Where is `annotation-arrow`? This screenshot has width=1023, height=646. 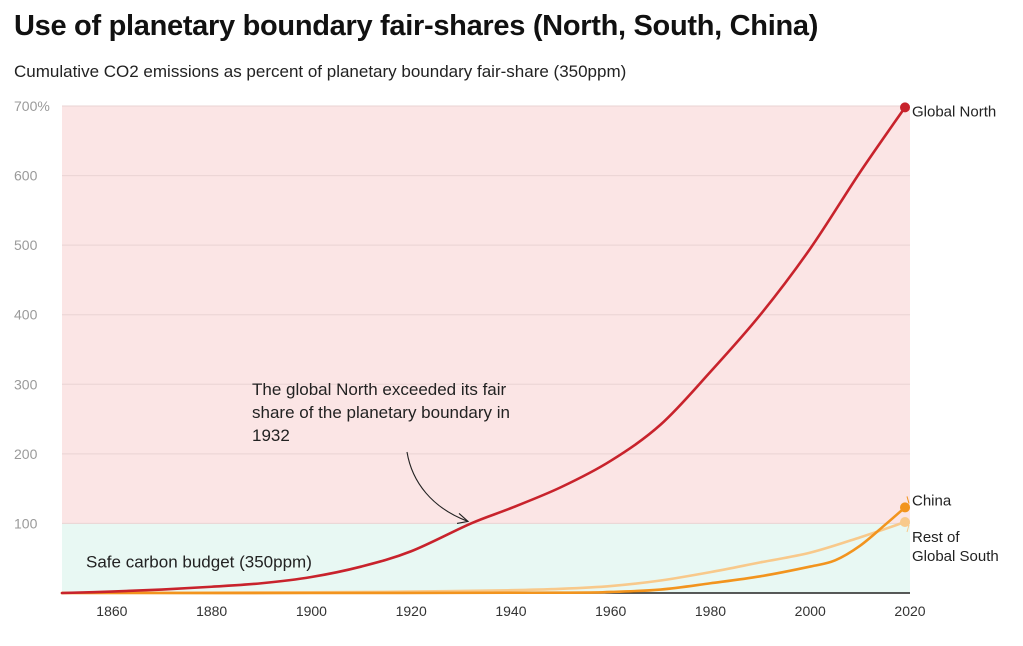 annotation-arrow is located at coordinates (437, 486).